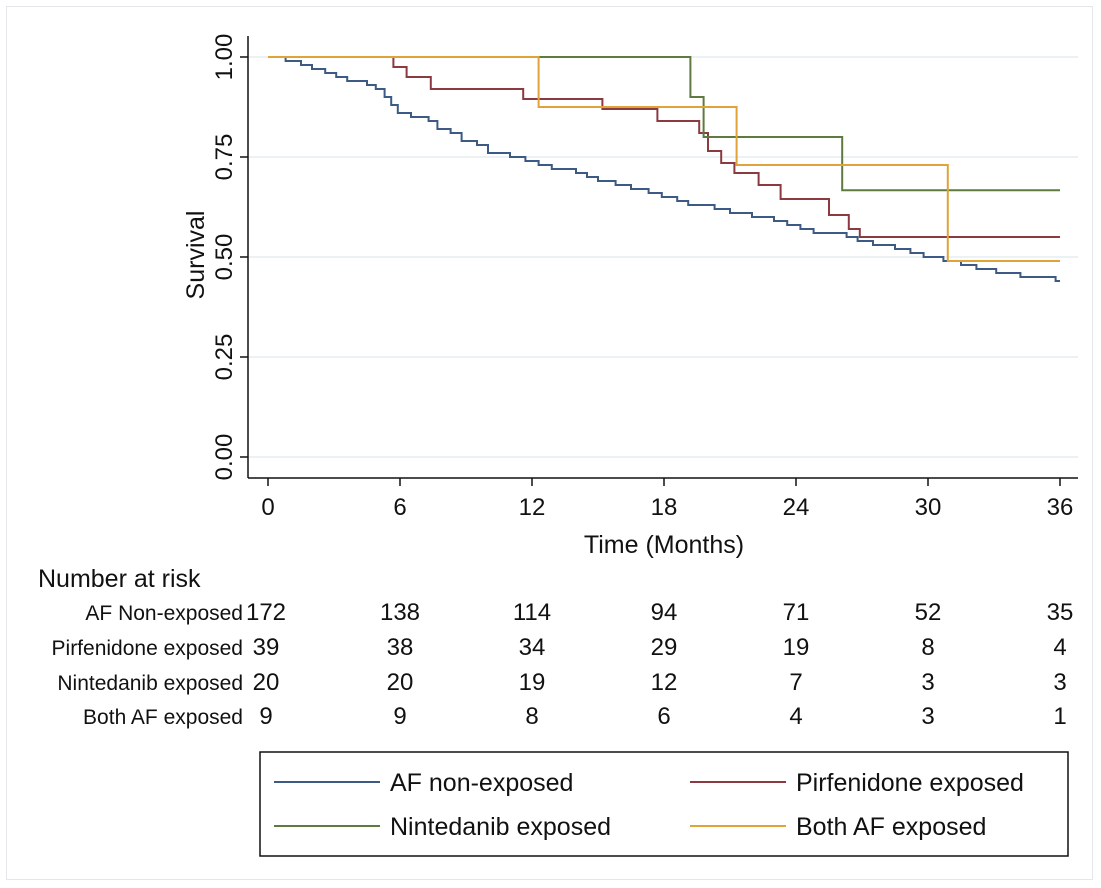 This screenshot has height=888, width=1101. Describe the element at coordinates (664, 124) in the screenshot. I see `survival-curve-nintedanib-exposed` at that location.